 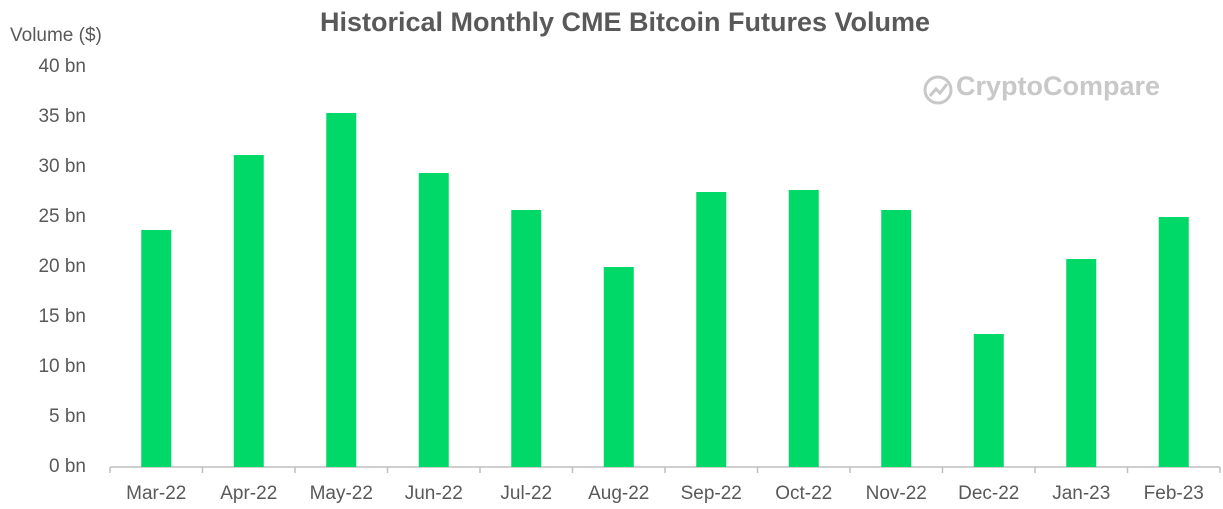 What do you see at coordinates (803, 493) in the screenshot?
I see `x-tick-label: Oct-22` at bounding box center [803, 493].